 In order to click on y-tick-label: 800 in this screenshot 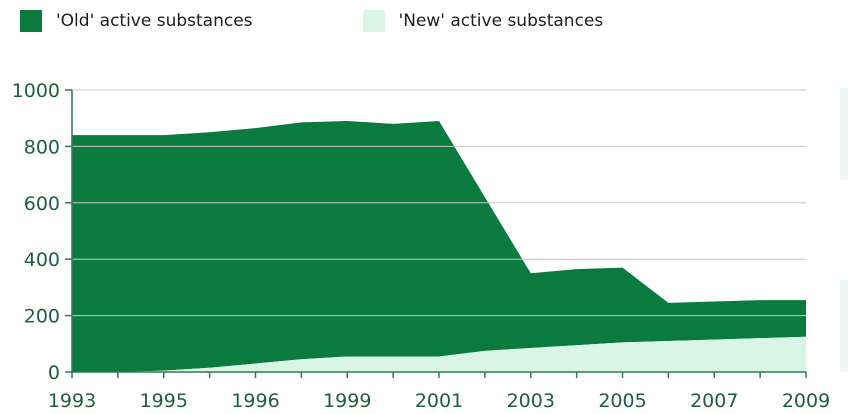, I will do `click(42, 147)`.